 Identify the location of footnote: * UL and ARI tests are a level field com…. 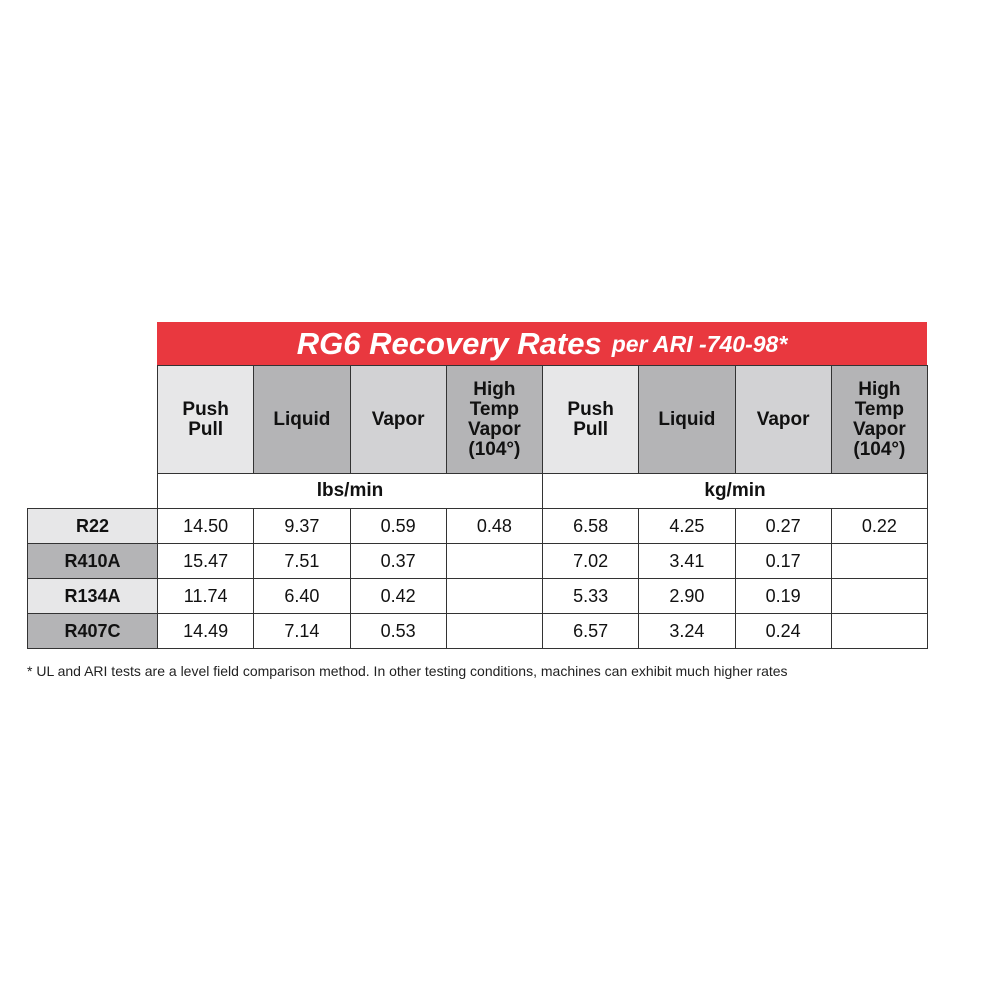
(407, 671).